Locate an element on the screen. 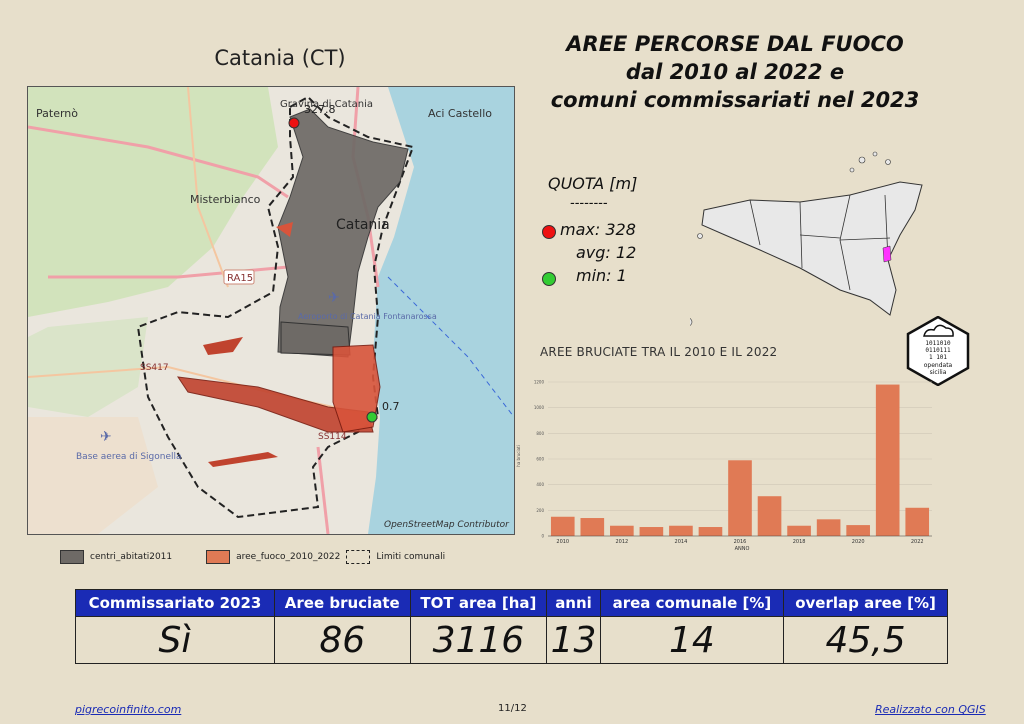 This screenshot has width=1024, height=724. chart-xtick-label: 2016 is located at coordinates (740, 542).